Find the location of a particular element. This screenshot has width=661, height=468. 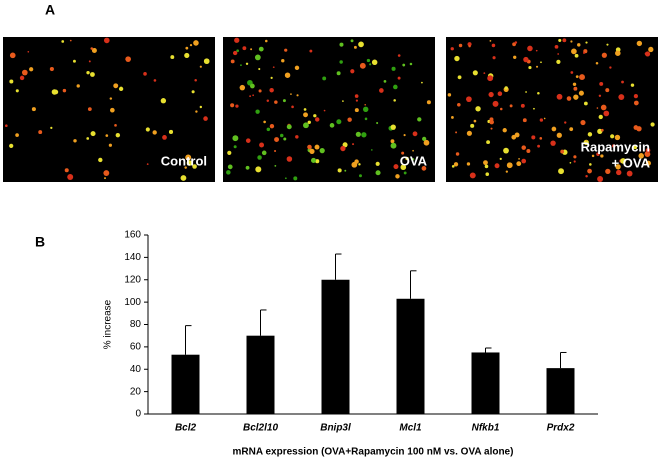

panel-label: B is located at coordinates (40, 242).